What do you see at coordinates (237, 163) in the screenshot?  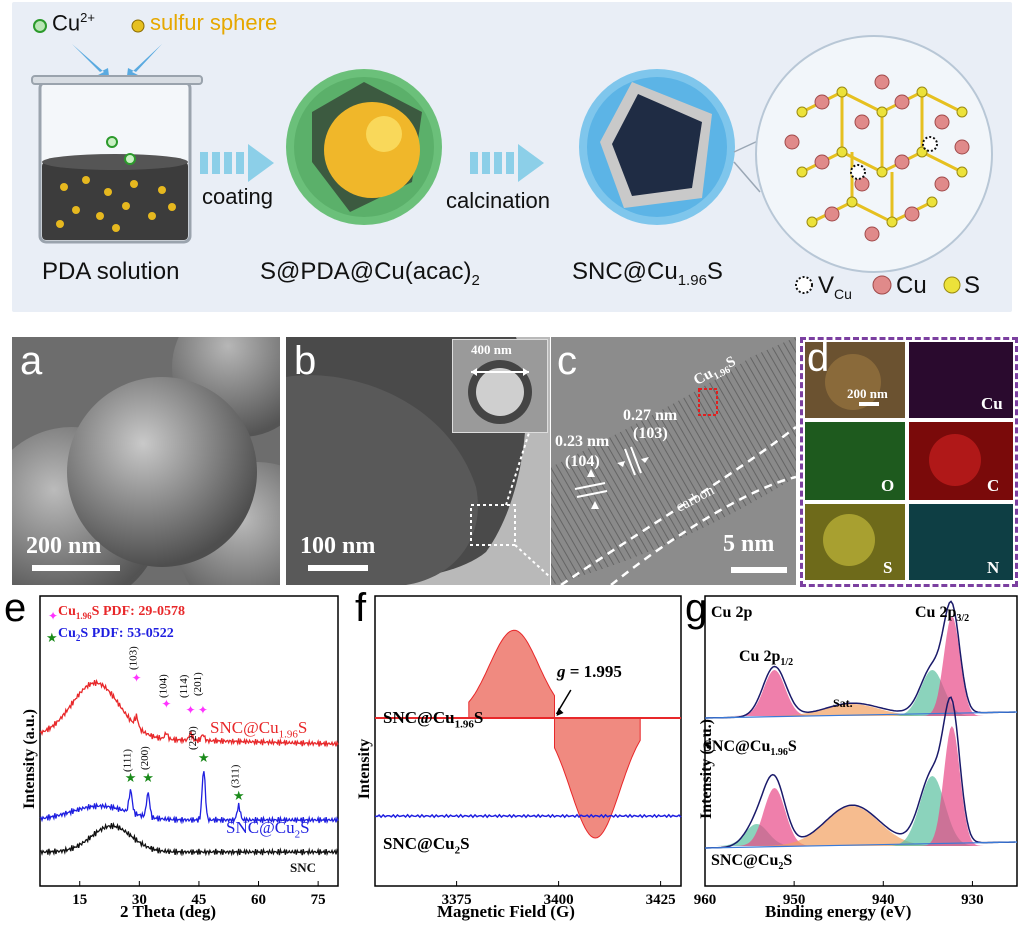 I see `process-arrow-icon` at bounding box center [237, 163].